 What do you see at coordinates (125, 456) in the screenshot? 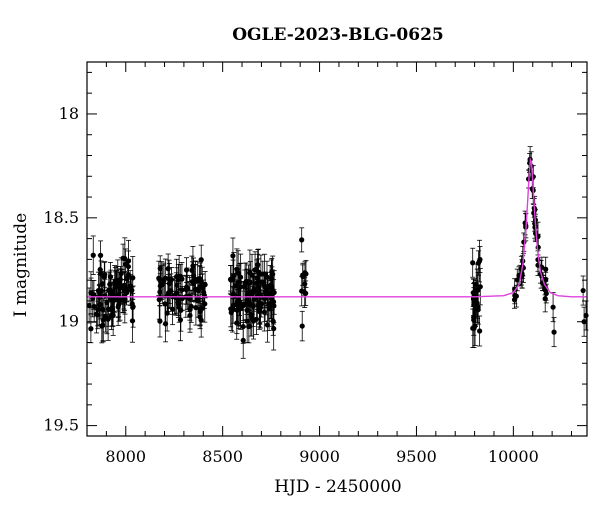
I see `x-tick-label: 8000` at bounding box center [125, 456].